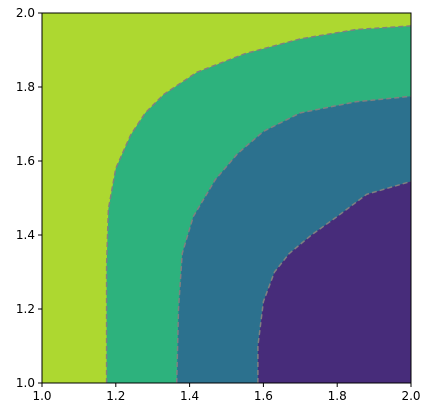 The width and height of the screenshot is (432, 418). I want to click on x-tick-label: 2.0, so click(410, 396).